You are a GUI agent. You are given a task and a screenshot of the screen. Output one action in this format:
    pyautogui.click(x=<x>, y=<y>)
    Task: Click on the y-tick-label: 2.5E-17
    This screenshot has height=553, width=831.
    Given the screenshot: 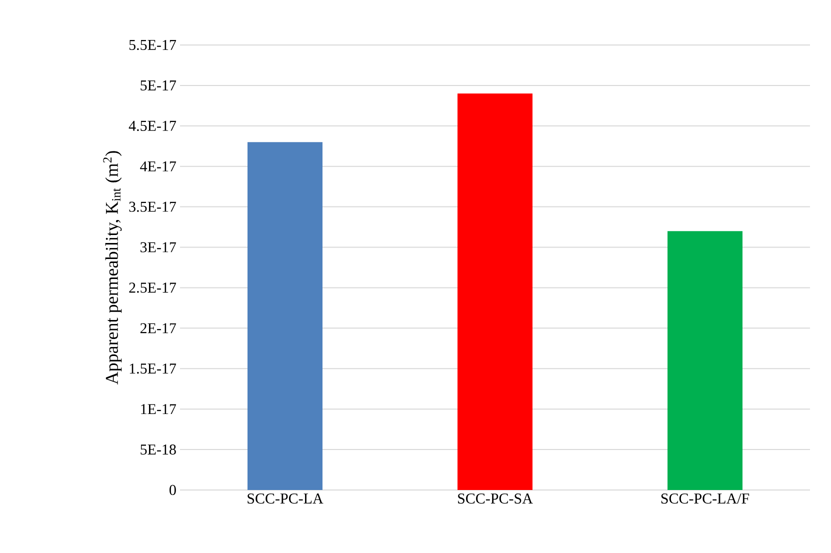 What is the action you would take?
    pyautogui.click(x=152, y=287)
    